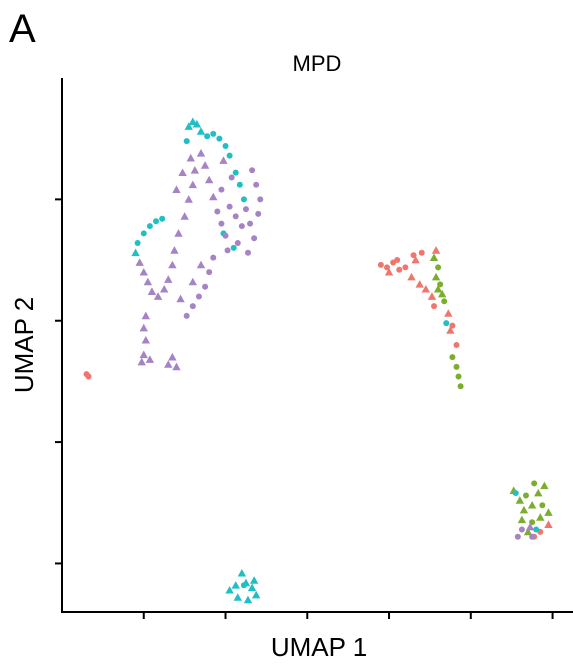  Describe the element at coordinates (22, 29) in the screenshot. I see `panel-label: A` at that location.